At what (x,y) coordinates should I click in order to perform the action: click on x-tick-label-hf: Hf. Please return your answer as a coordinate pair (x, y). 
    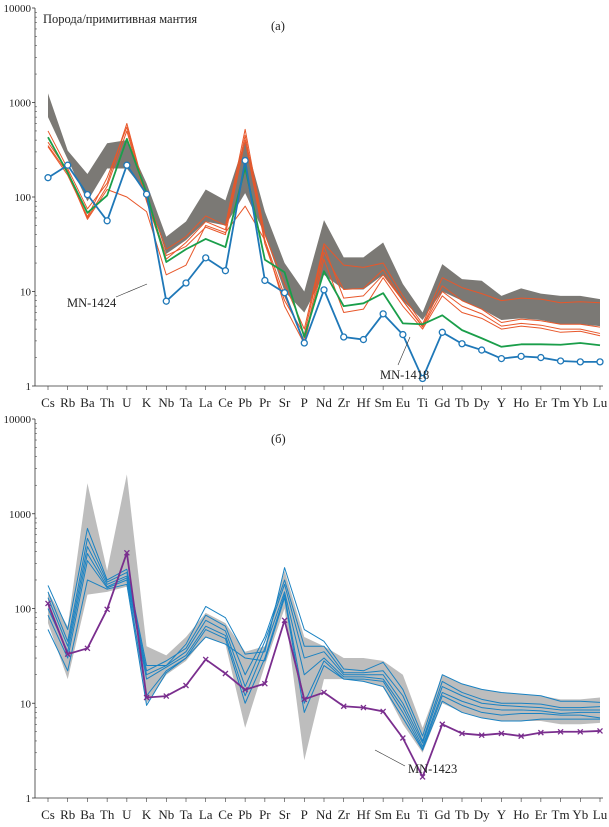
    Looking at the image, I should click on (364, 402).